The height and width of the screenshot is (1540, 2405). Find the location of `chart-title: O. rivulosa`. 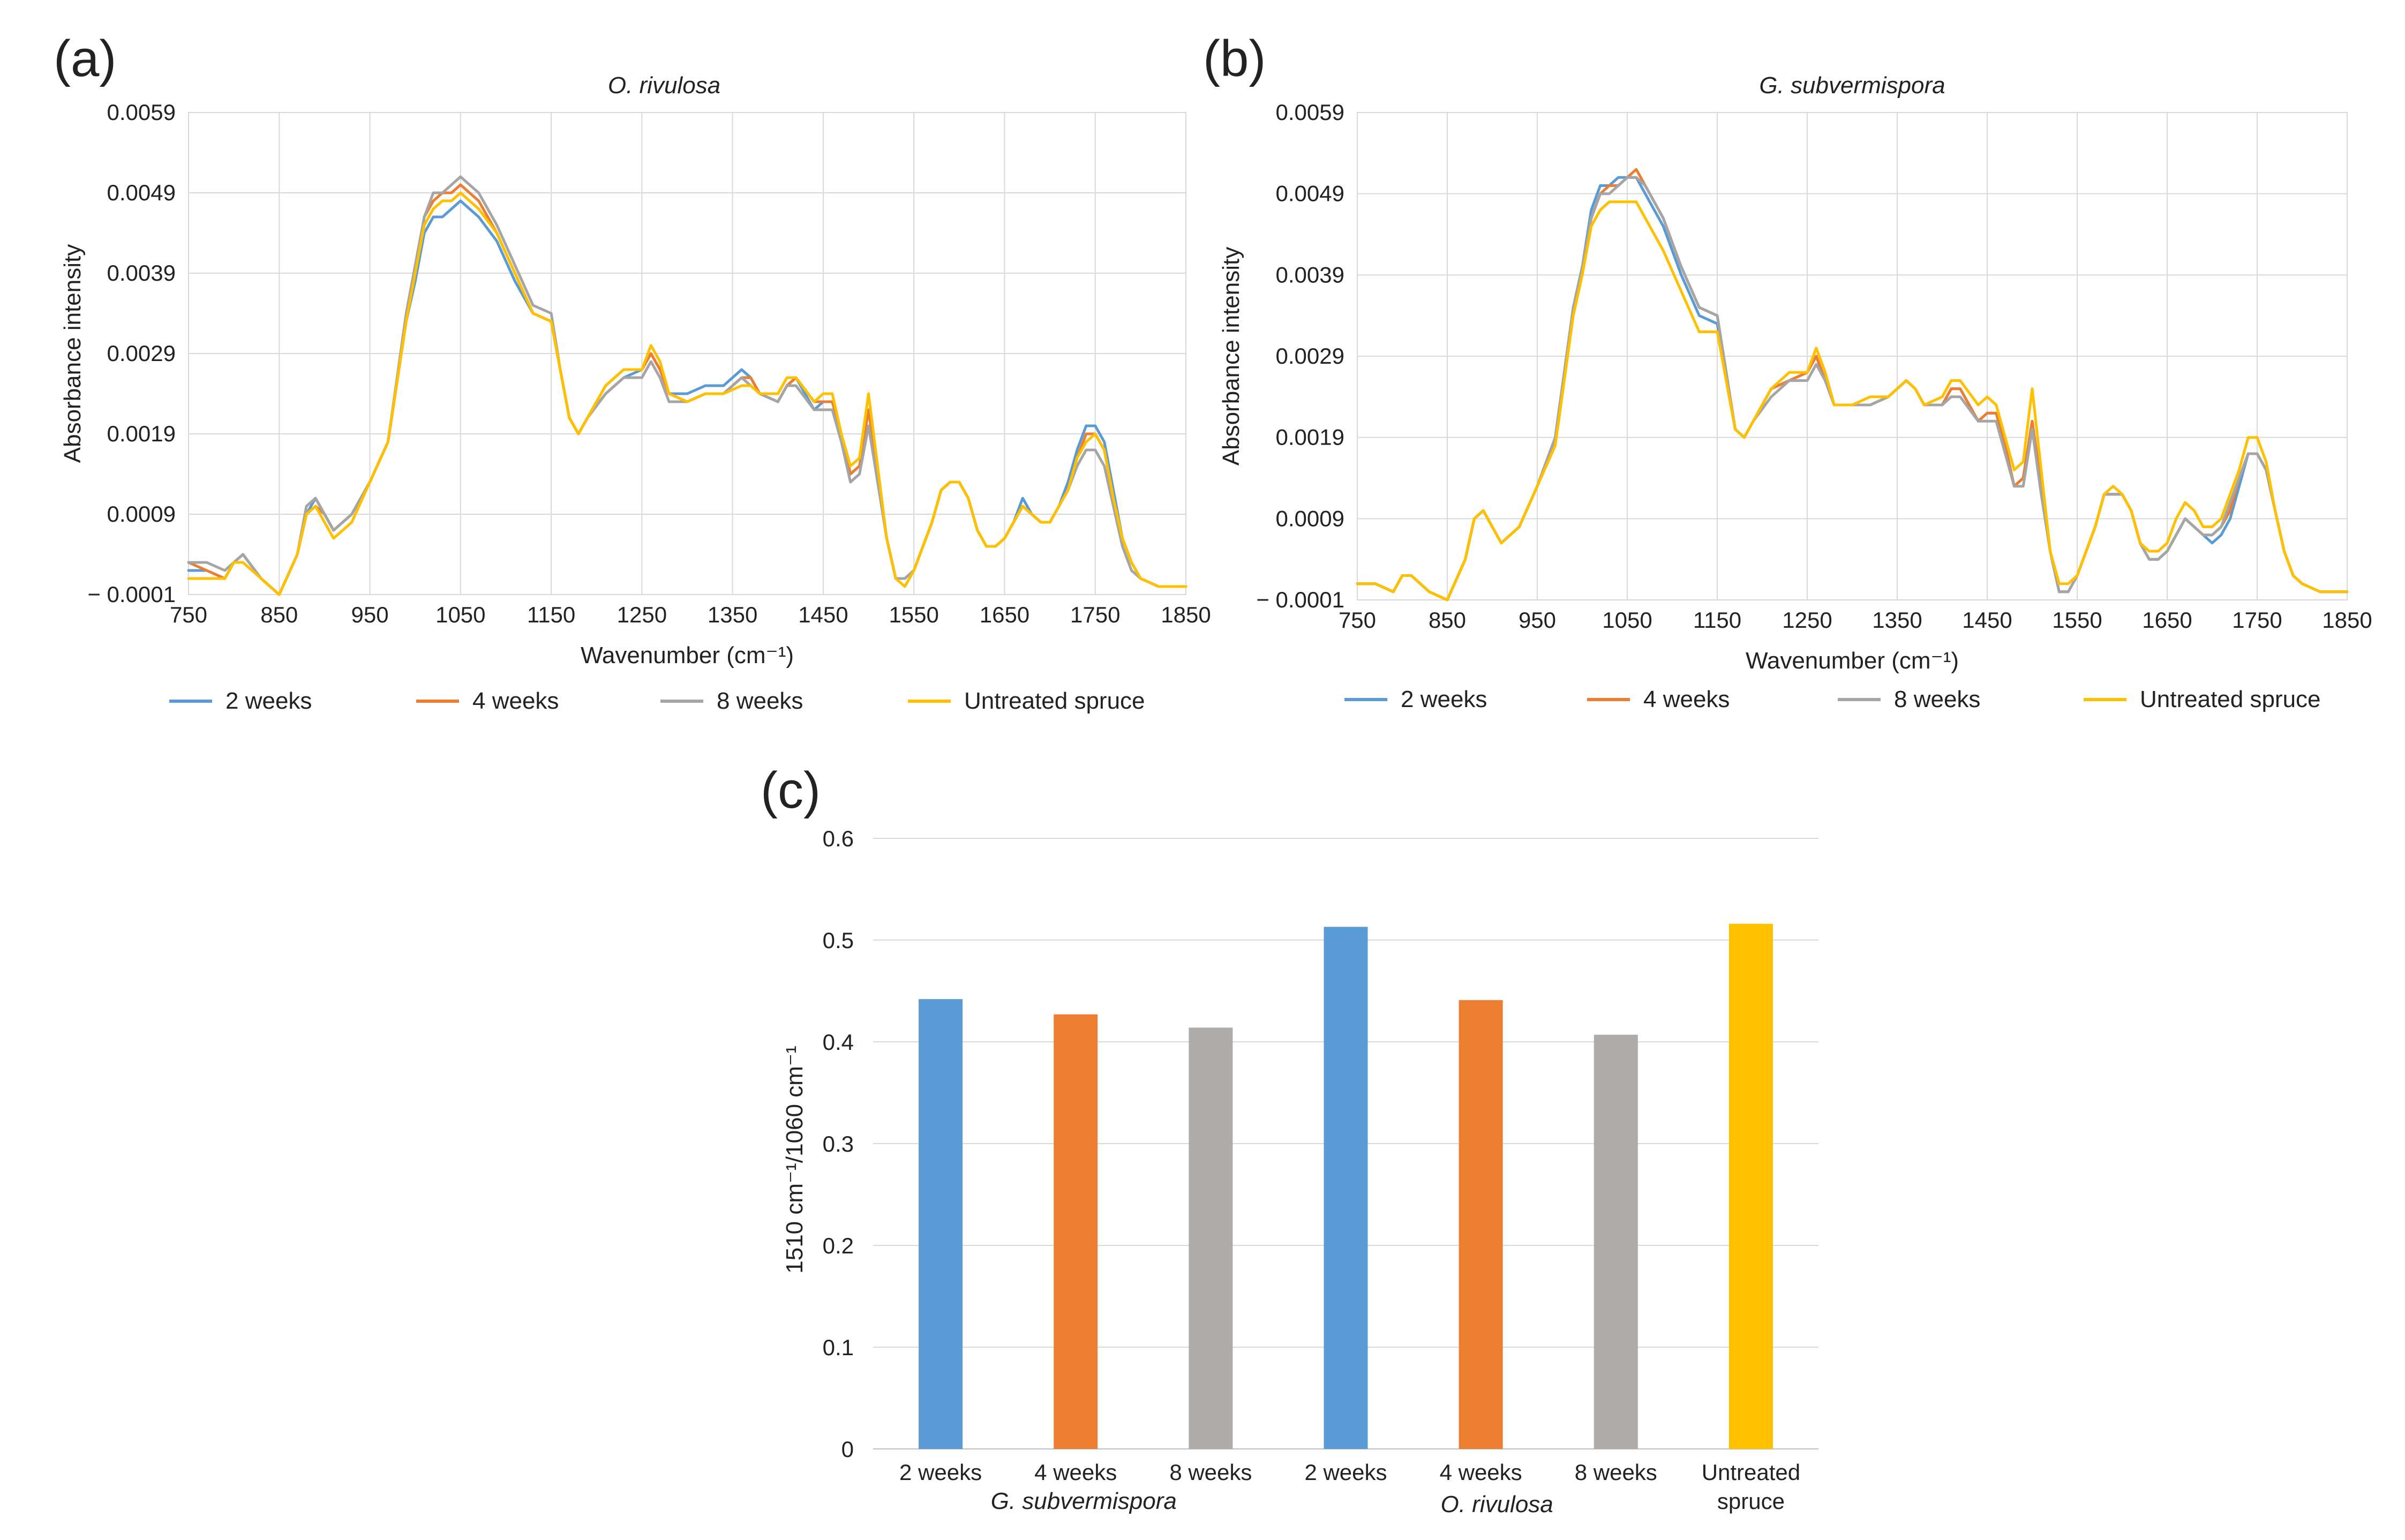

chart-title: O. rivulosa is located at coordinates (664, 85).